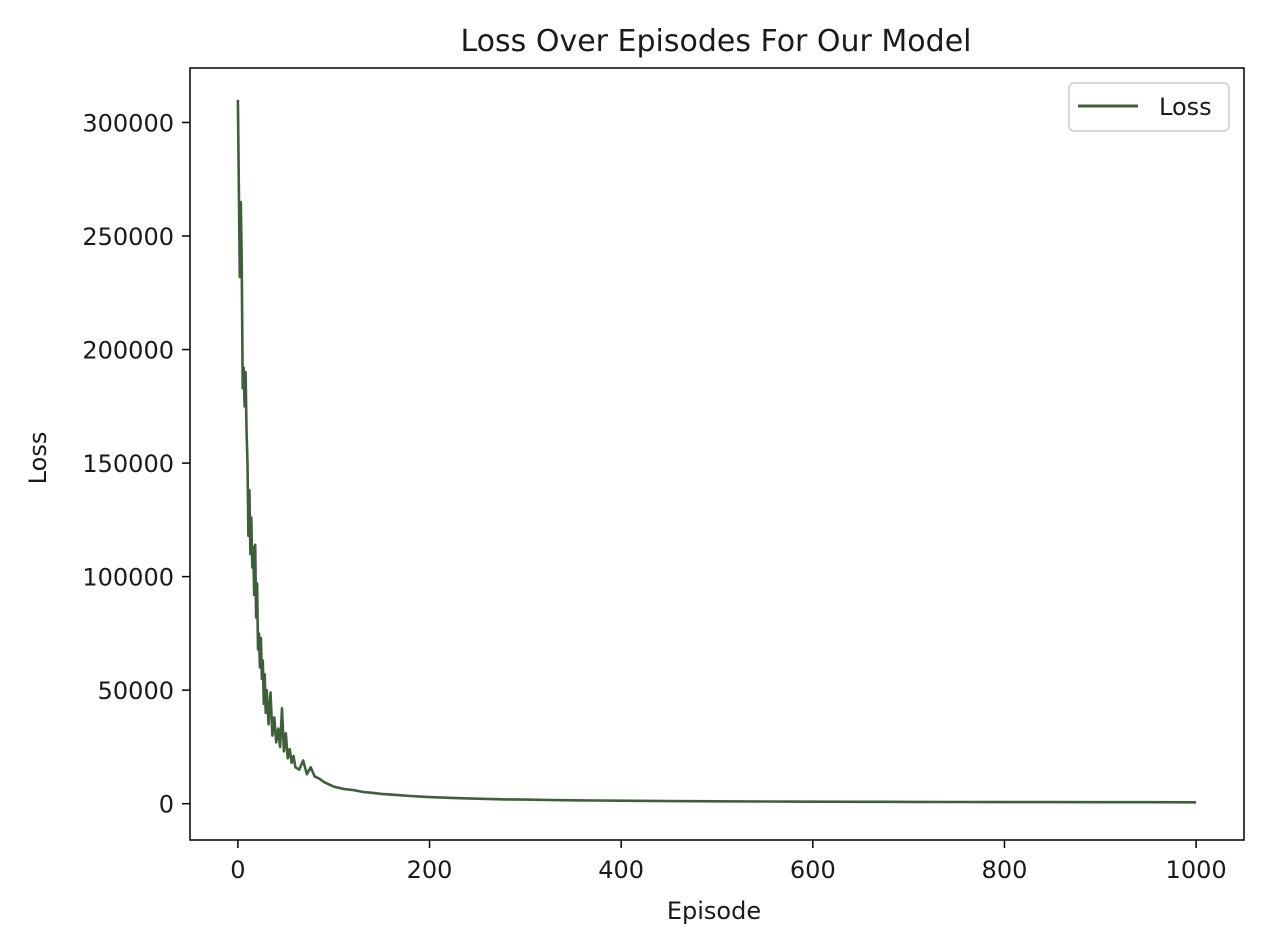 The image size is (1274, 940). Describe the element at coordinates (128, 123) in the screenshot. I see `y-tick-label: 300000` at that location.